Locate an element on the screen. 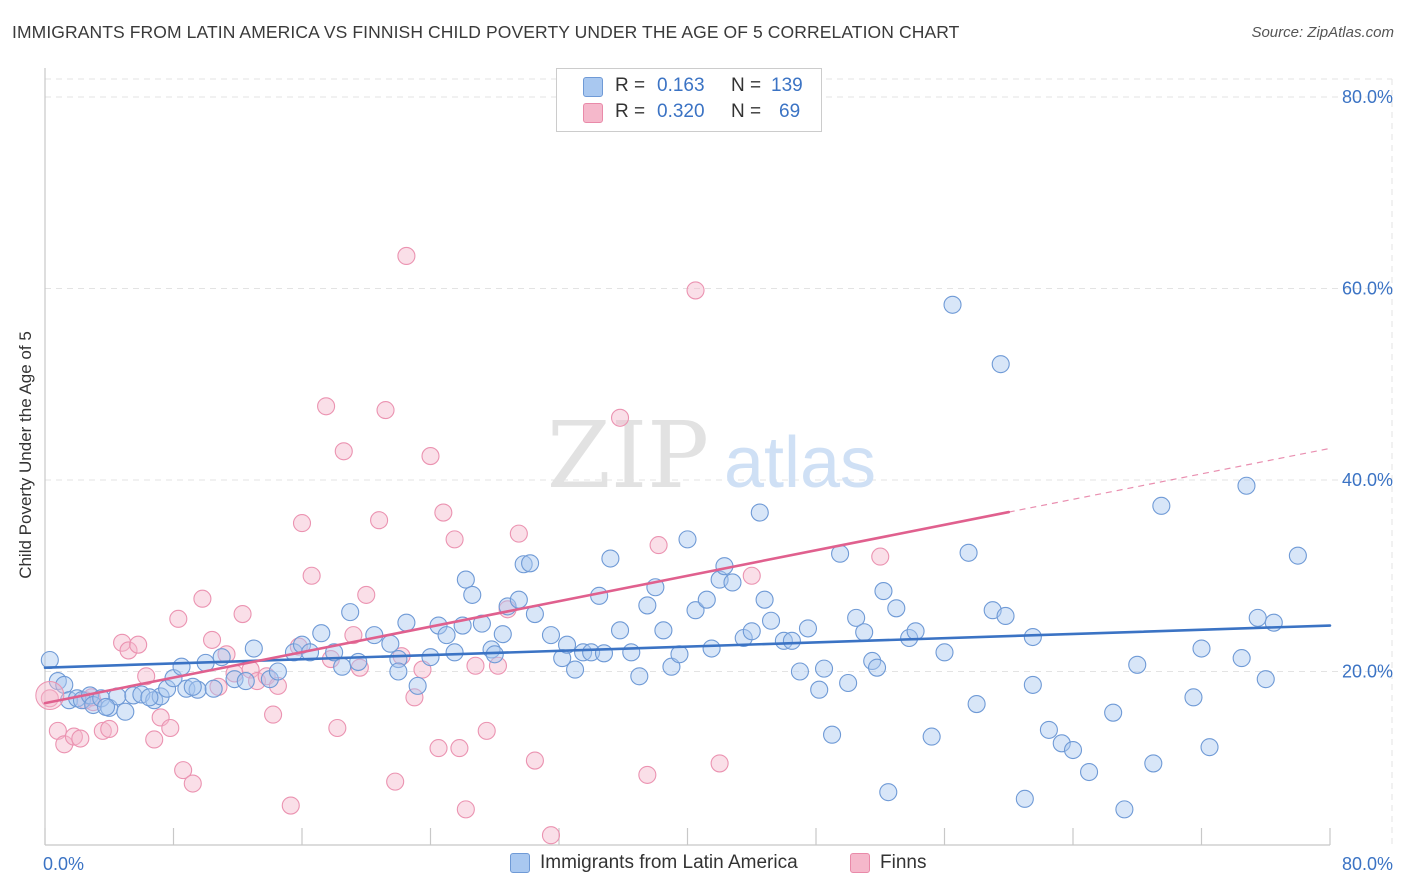  y-tick-label: 80.0% is located at coordinates (1367, 97).